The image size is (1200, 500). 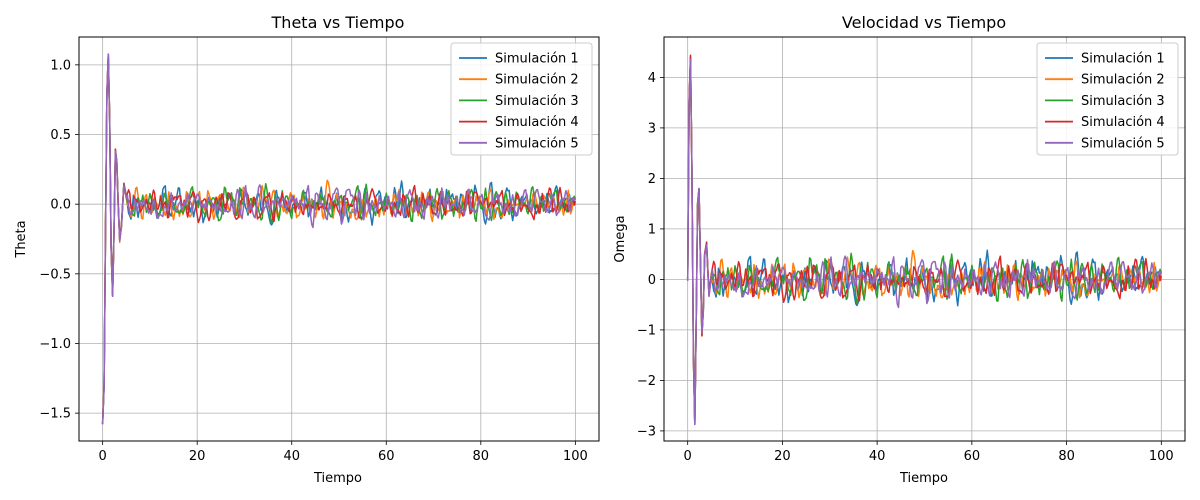 What do you see at coordinates (923, 478) in the screenshot?
I see `x-axis-label-omega: Tiempo` at bounding box center [923, 478].